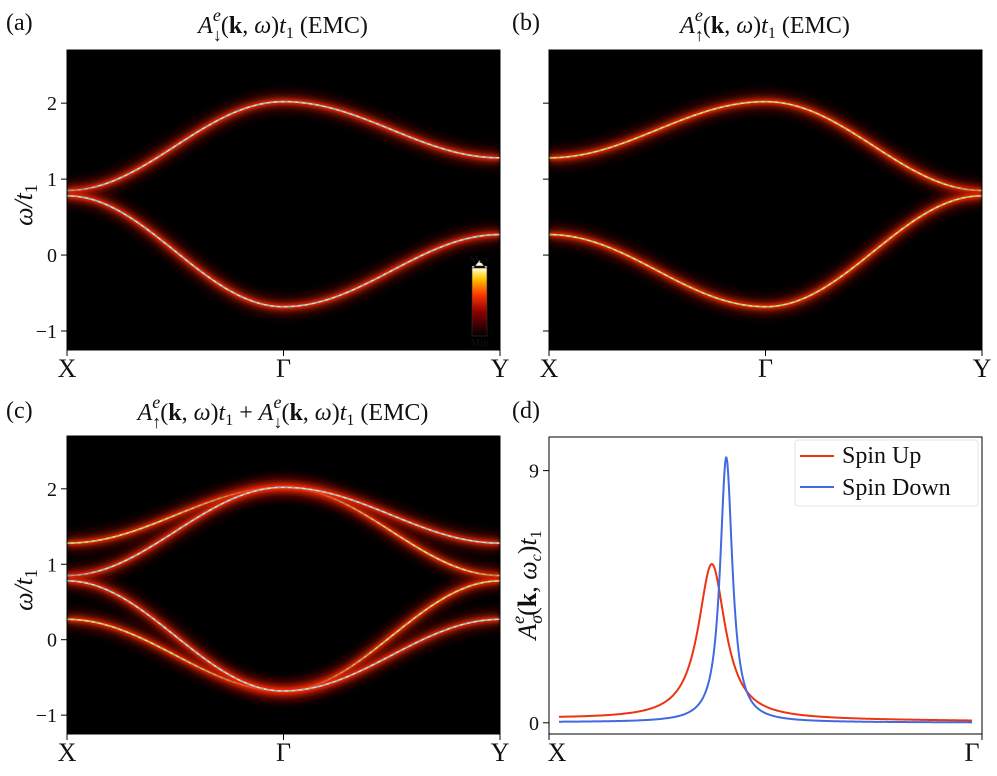 The image size is (997, 776). Describe the element at coordinates (19, 23) in the screenshot. I see `panel-a-label: (a)` at that location.